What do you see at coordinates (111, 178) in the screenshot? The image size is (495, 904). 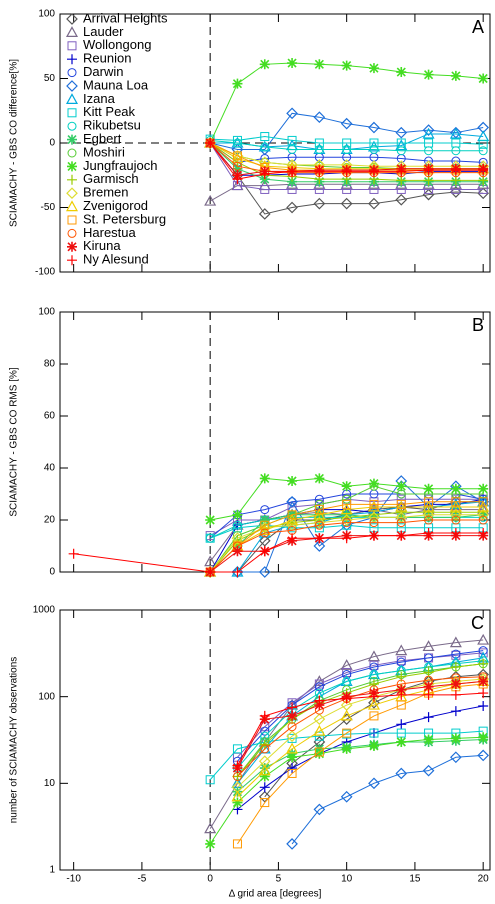 I see `legend-label: Garmisch` at bounding box center [111, 178].